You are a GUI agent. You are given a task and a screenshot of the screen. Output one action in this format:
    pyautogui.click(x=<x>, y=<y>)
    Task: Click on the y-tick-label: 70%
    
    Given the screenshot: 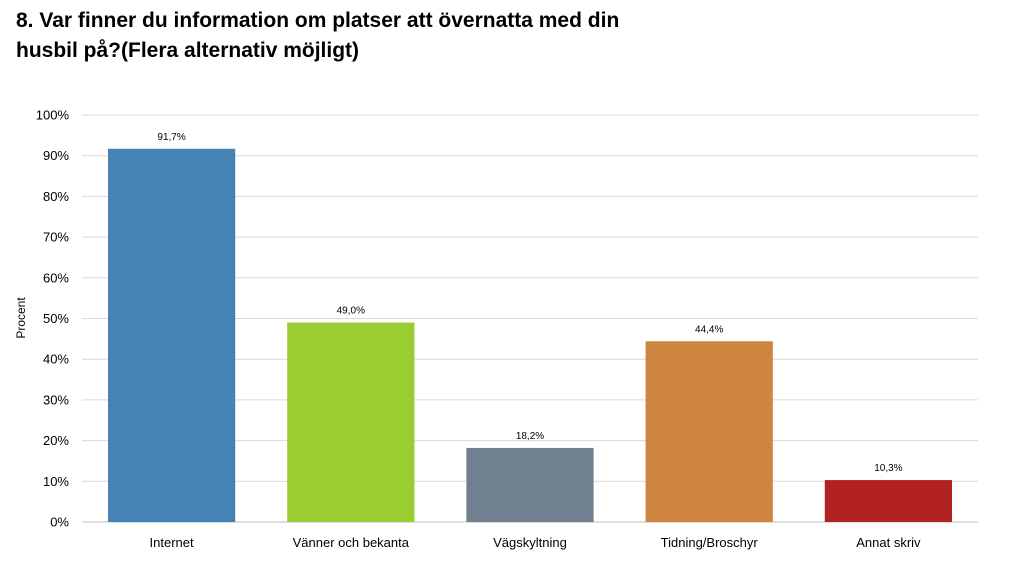 What is the action you would take?
    pyautogui.click(x=56, y=237)
    